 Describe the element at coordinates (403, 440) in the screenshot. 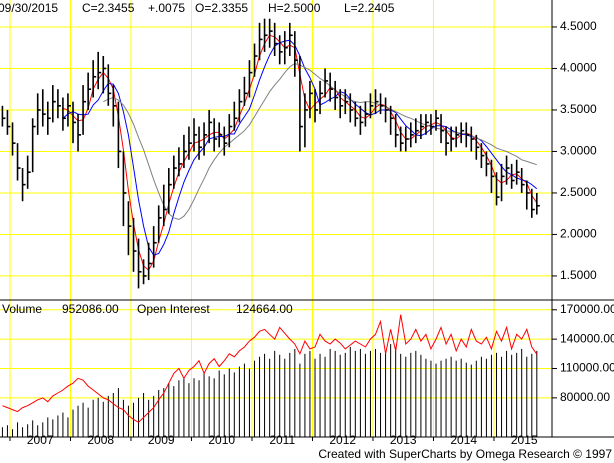

I see `x-tick-label: 2013` at that location.